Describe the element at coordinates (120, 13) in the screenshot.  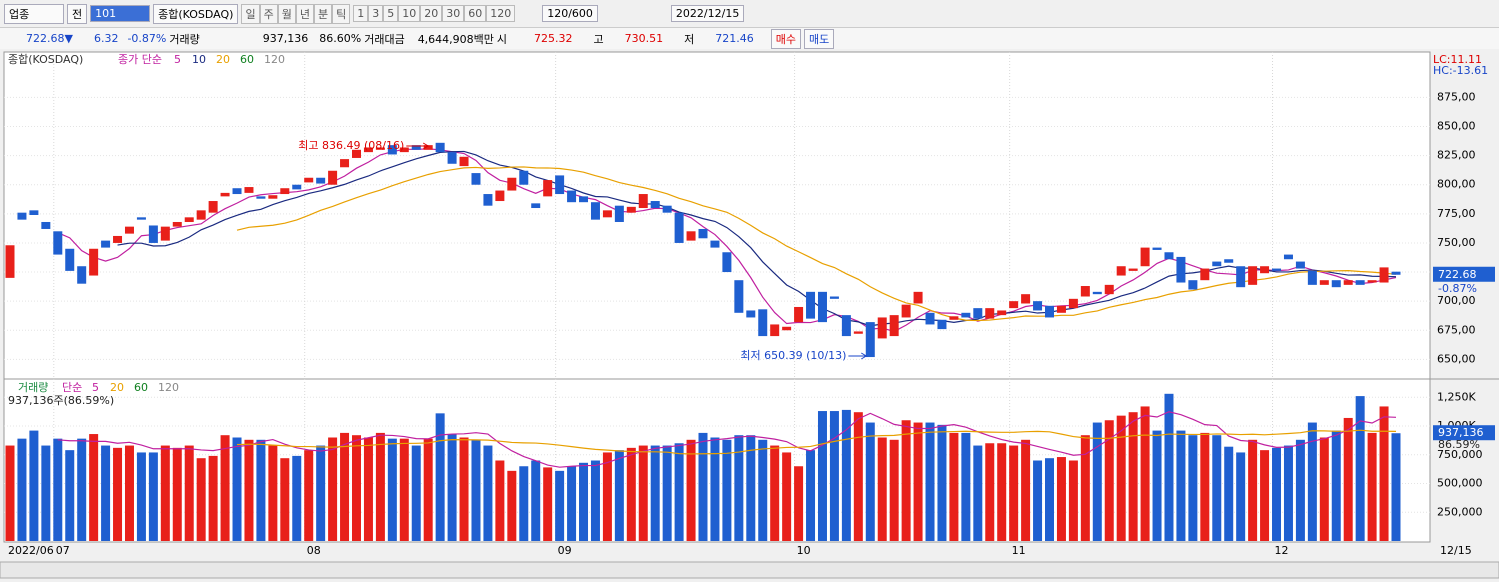
I see `code-input: 101` at that location.